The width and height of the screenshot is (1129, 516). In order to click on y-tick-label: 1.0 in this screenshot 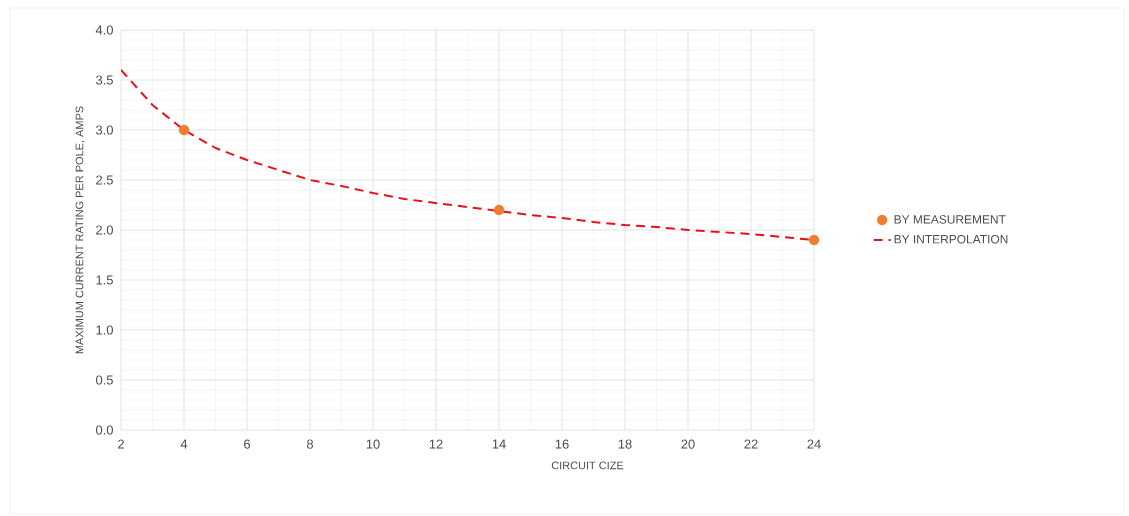, I will do `click(104, 330)`.